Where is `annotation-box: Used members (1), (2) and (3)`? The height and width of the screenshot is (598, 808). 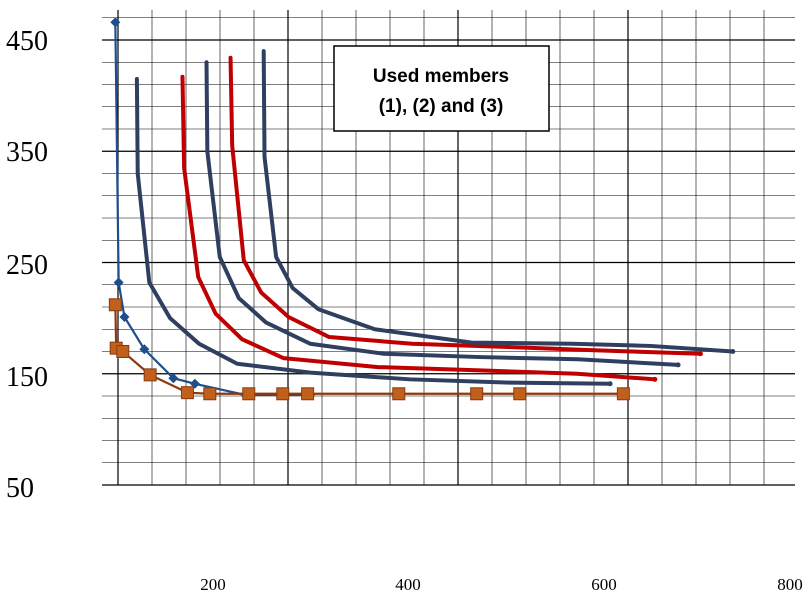 annotation-box: Used members (1), (2) and (3) is located at coordinates (441, 88).